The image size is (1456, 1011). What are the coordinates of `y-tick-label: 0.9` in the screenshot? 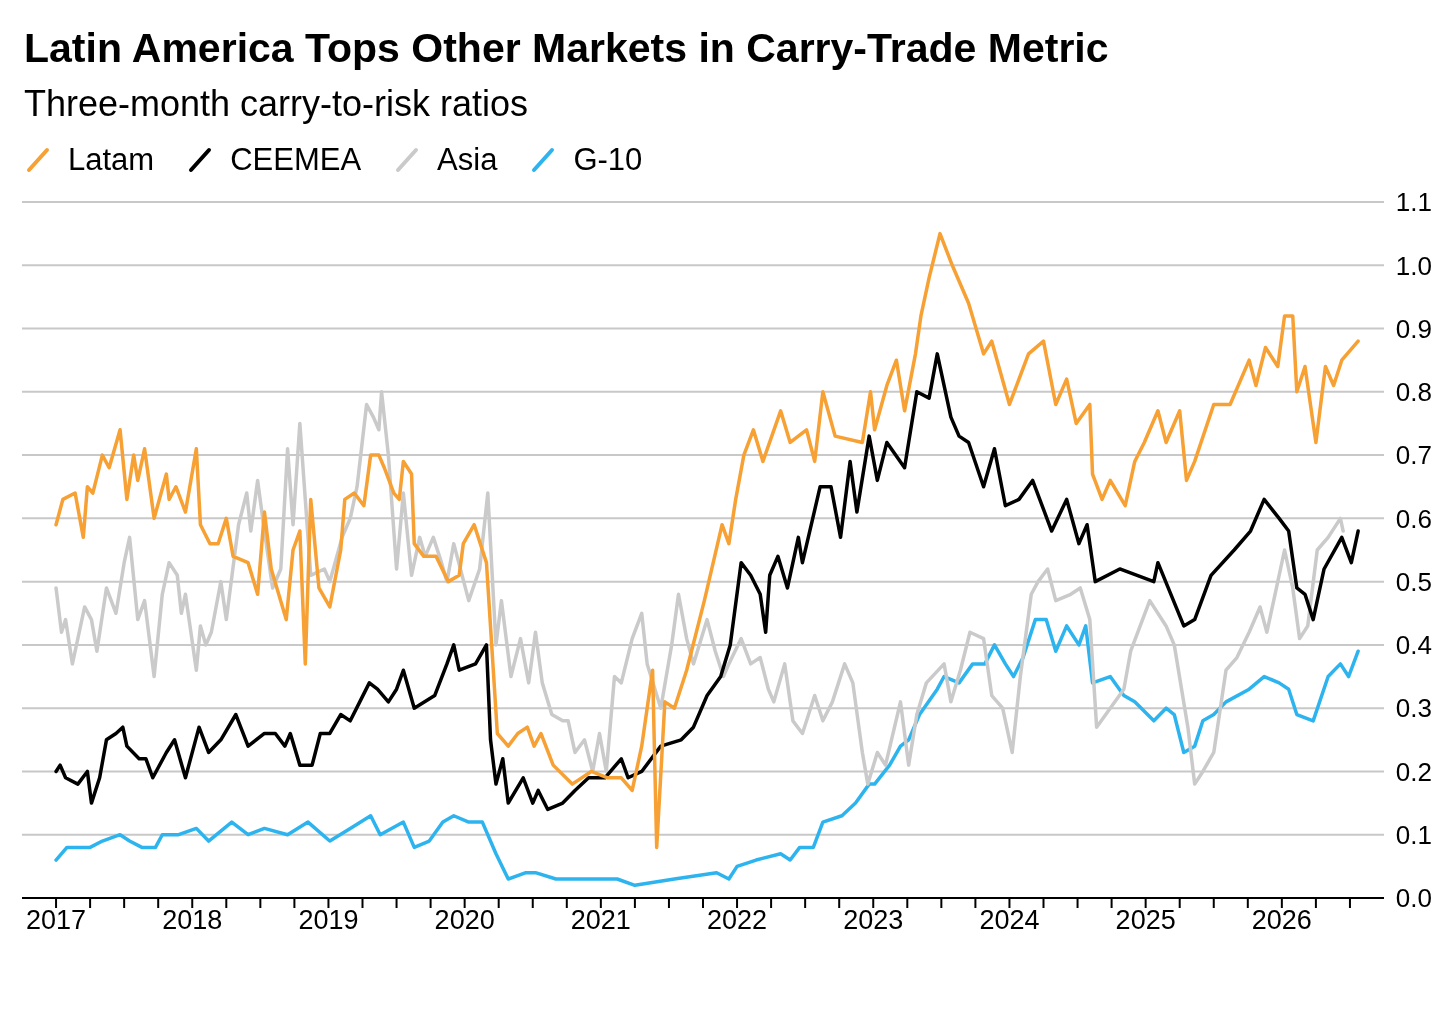 It's located at (1413, 328).